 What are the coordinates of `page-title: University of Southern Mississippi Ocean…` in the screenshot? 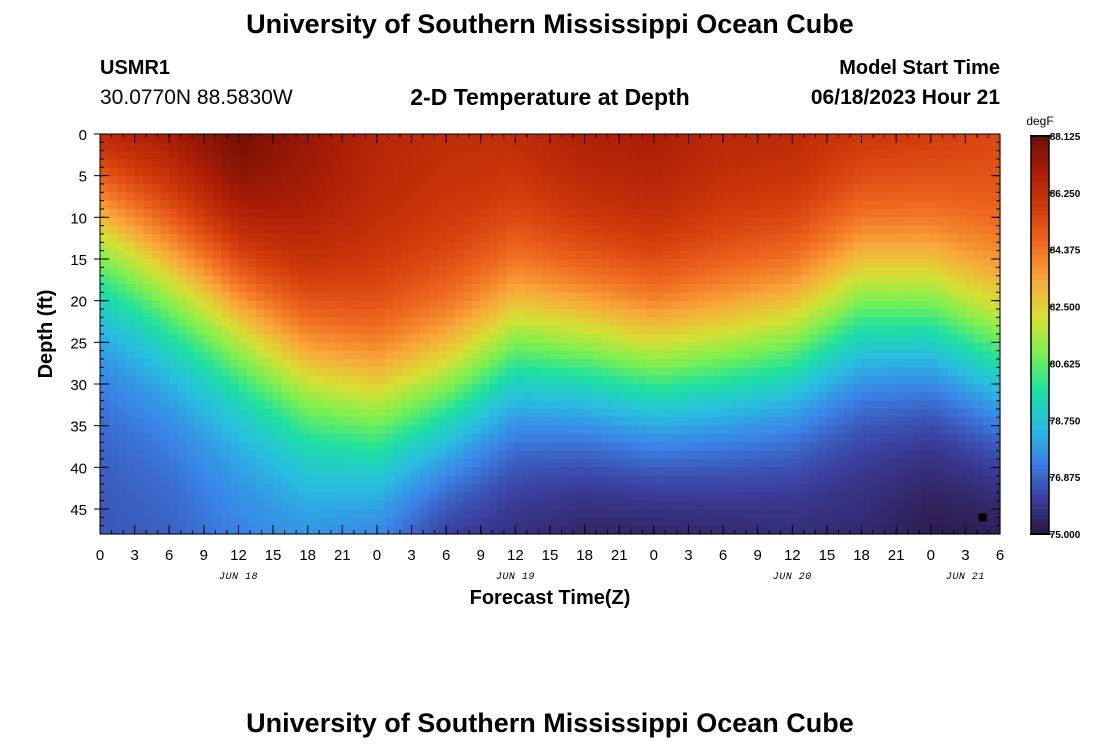 It's located at (550, 24).